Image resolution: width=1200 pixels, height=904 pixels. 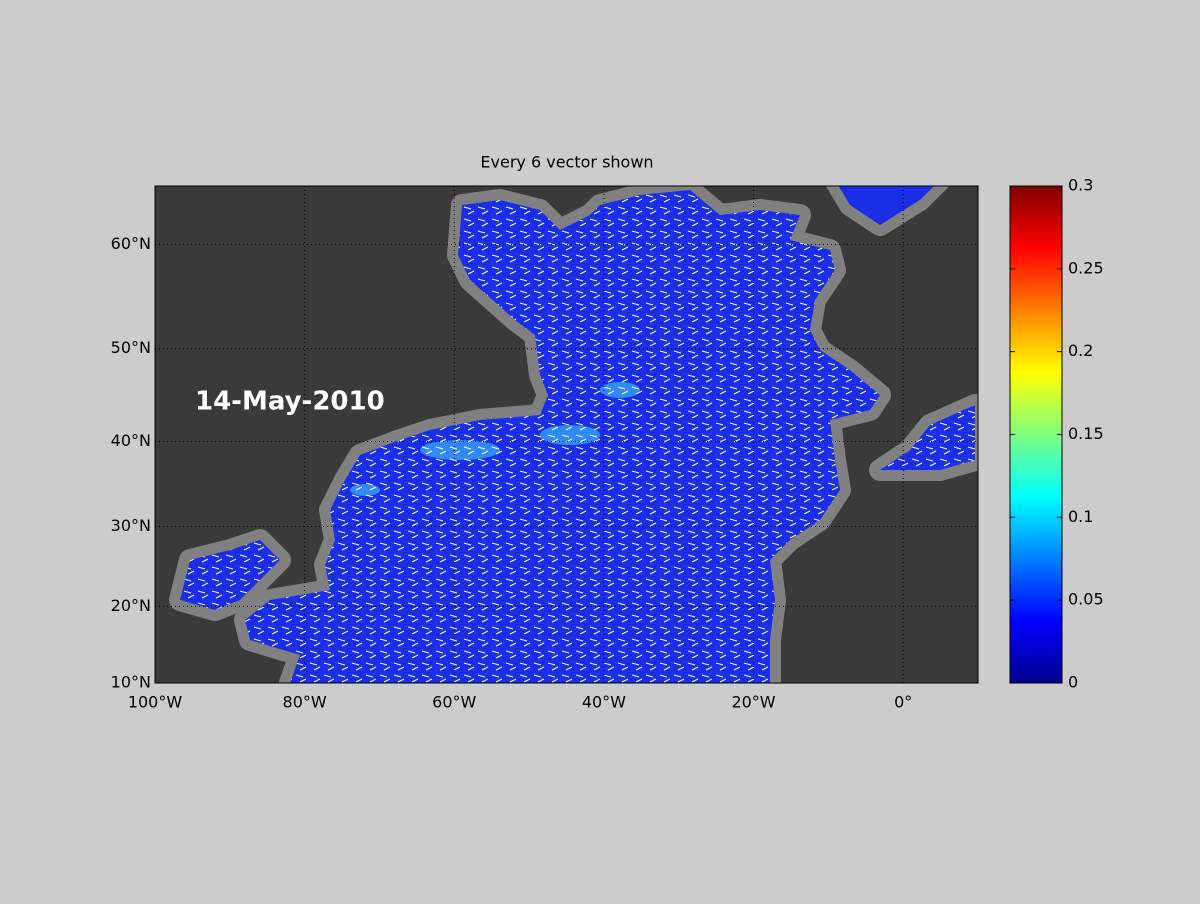 What do you see at coordinates (131, 525) in the screenshot?
I see `y-tick-label: 30°N` at bounding box center [131, 525].